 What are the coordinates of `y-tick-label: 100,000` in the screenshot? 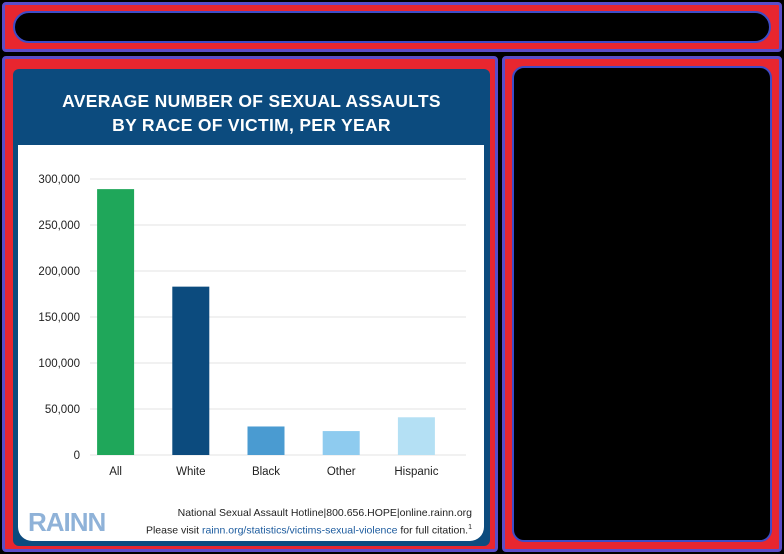 It's located at (59, 364).